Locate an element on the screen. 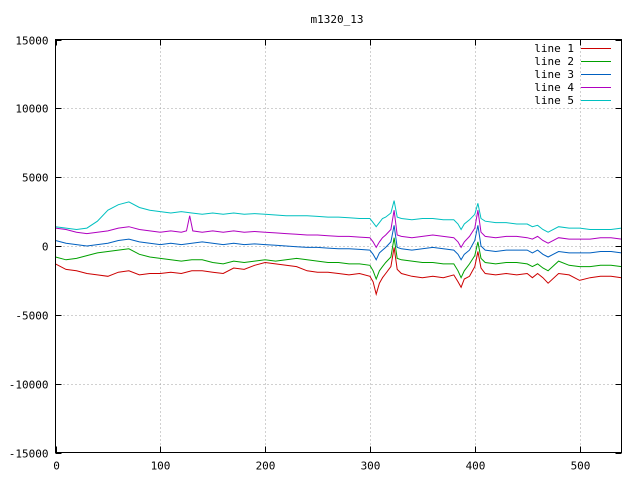 This screenshot has width=640, height=480. chart-title: m1320_13 is located at coordinates (337, 19).